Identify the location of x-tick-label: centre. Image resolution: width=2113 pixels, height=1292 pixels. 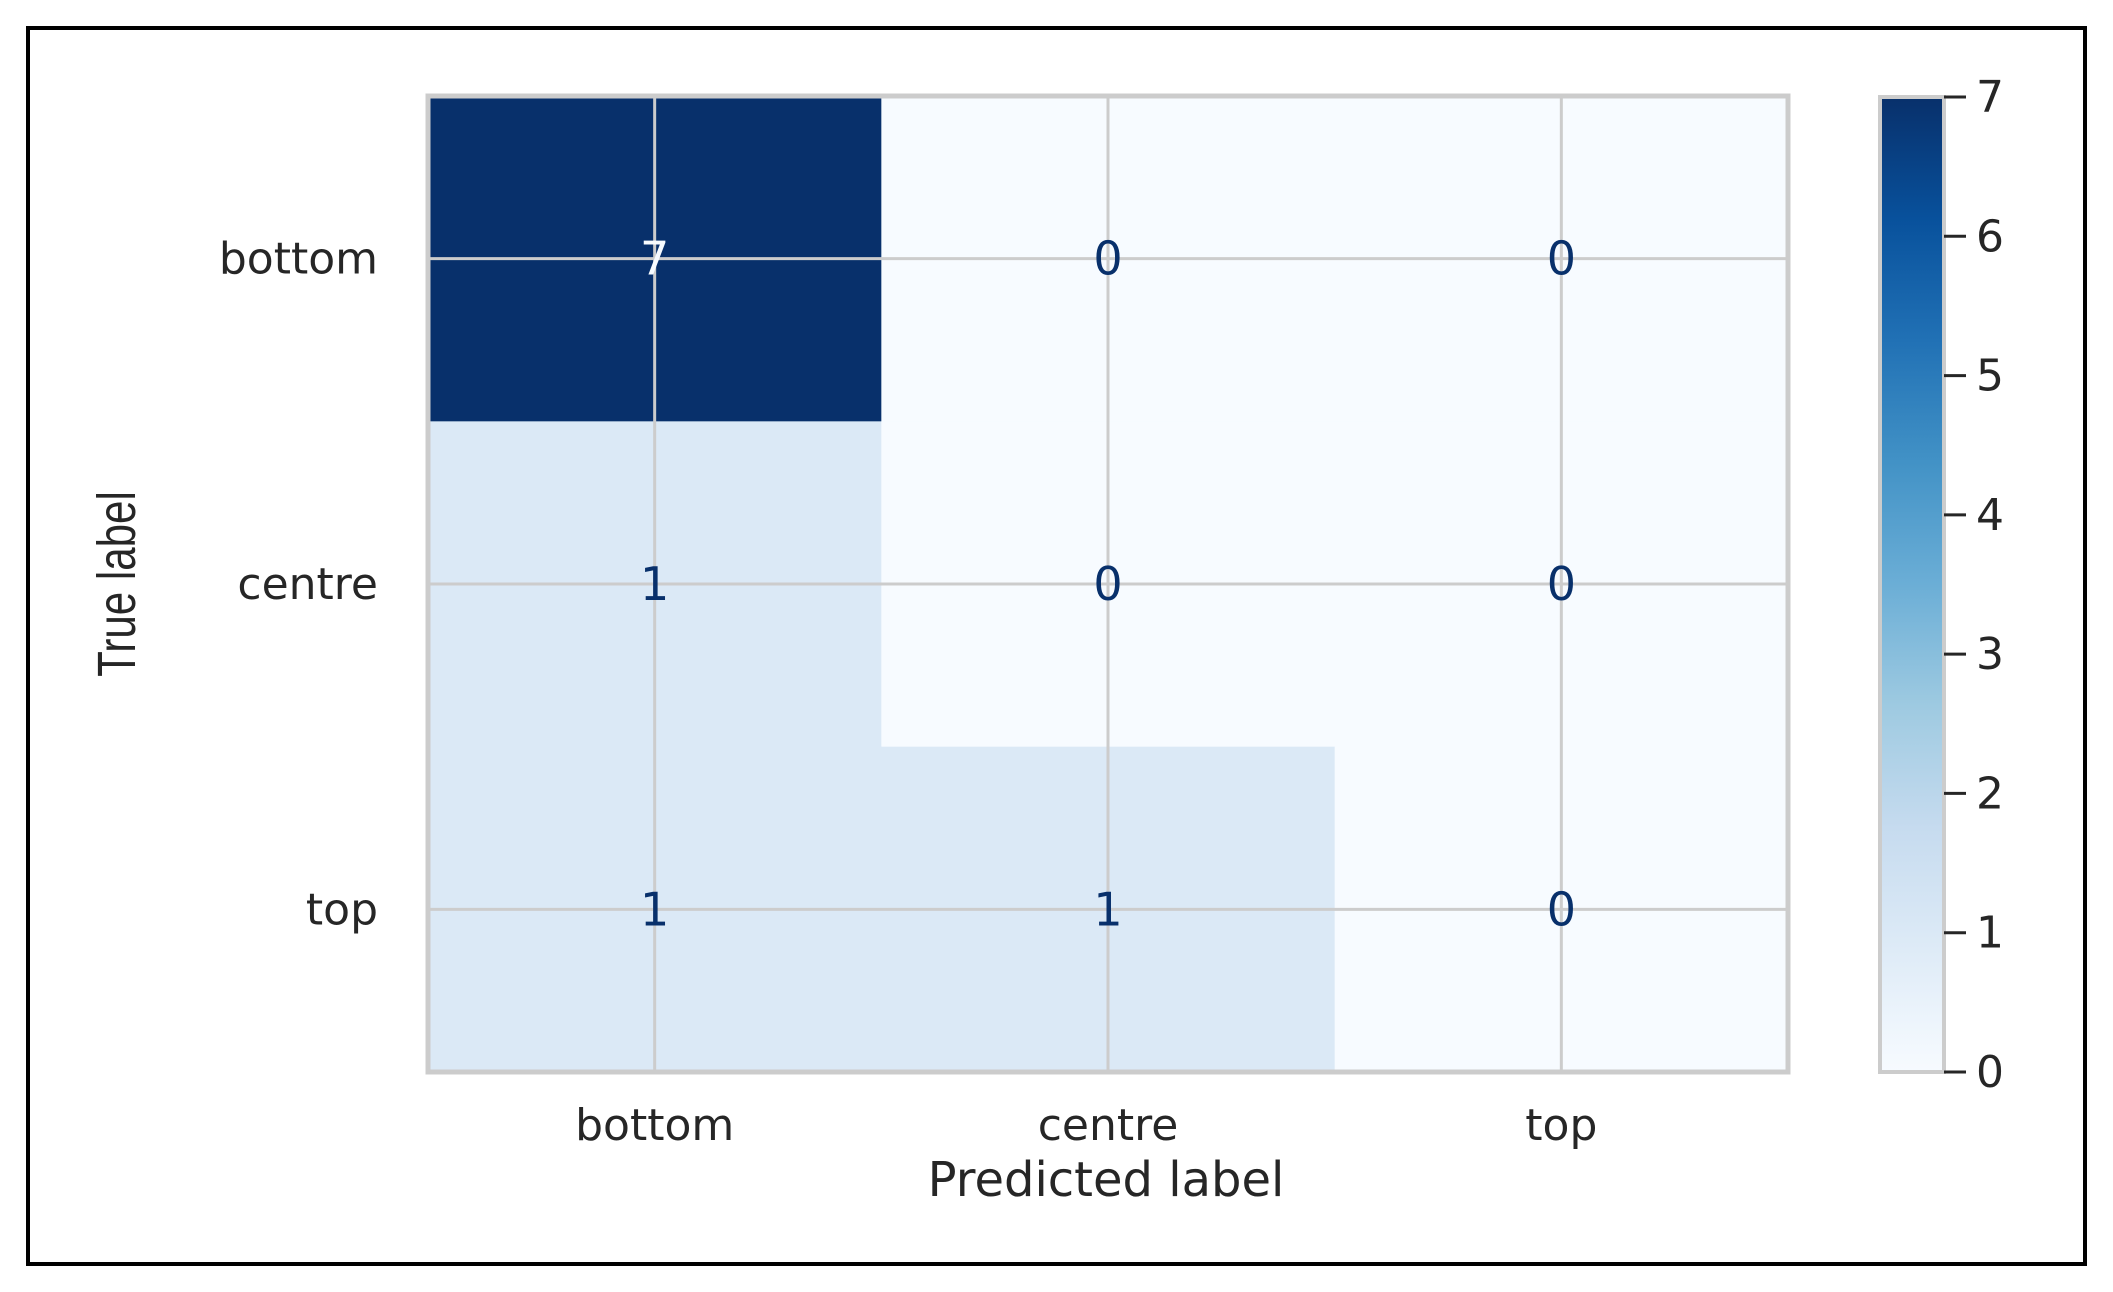
(1108, 1125).